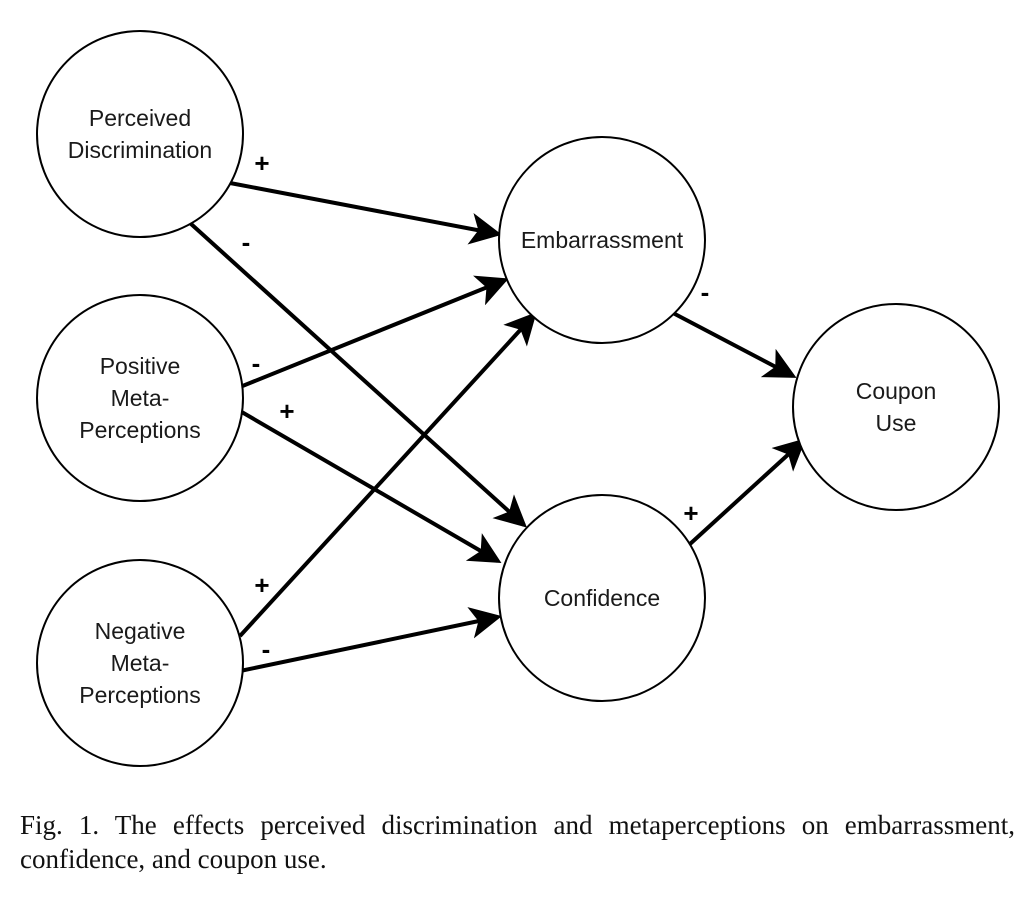 The image size is (1028, 899). Describe the element at coordinates (261, 585) in the screenshot. I see `sign-negative_meta_perceptions-to-embarrassment: +` at that location.